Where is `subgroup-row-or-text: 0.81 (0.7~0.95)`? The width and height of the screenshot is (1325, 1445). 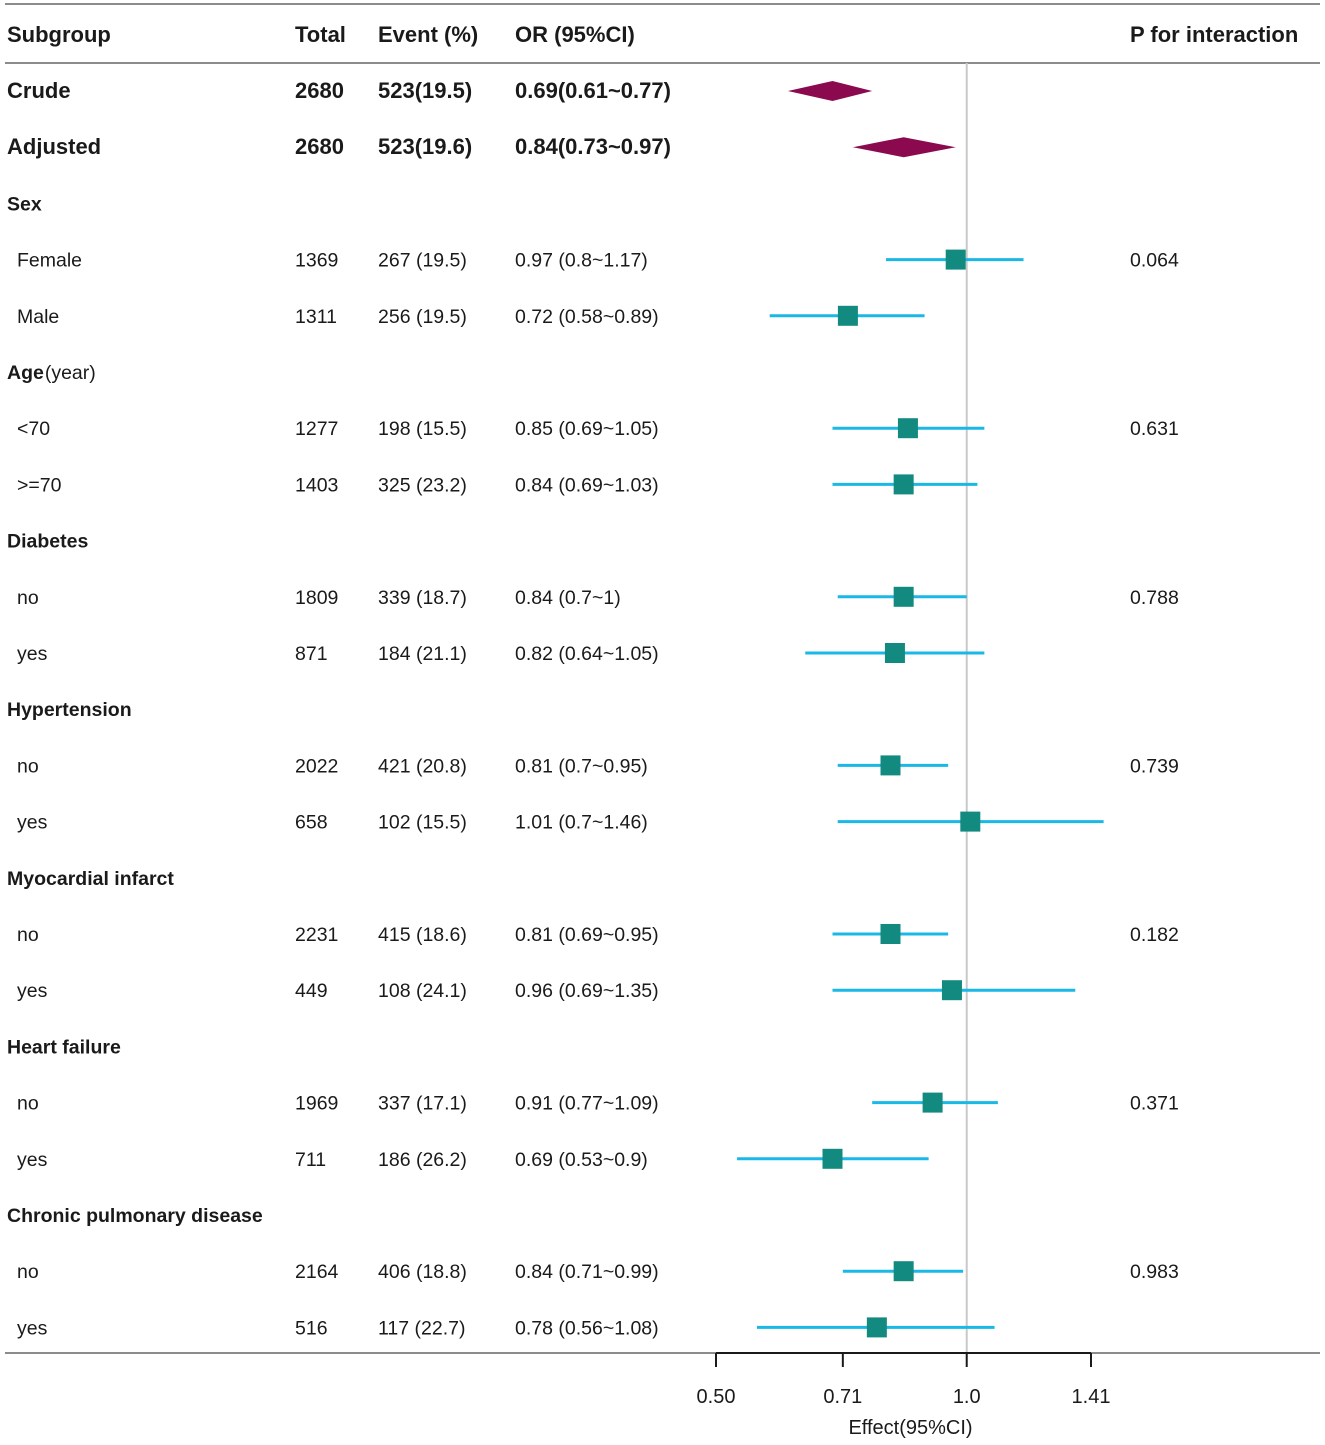
subgroup-row-or-text: 0.81 (0.7~0.95) is located at coordinates (581, 766).